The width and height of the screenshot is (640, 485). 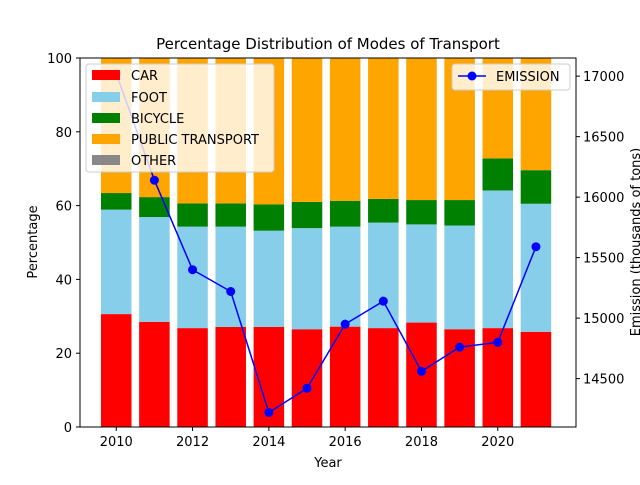 I want to click on x-tick-label-2018: 2018, so click(x=421, y=442).